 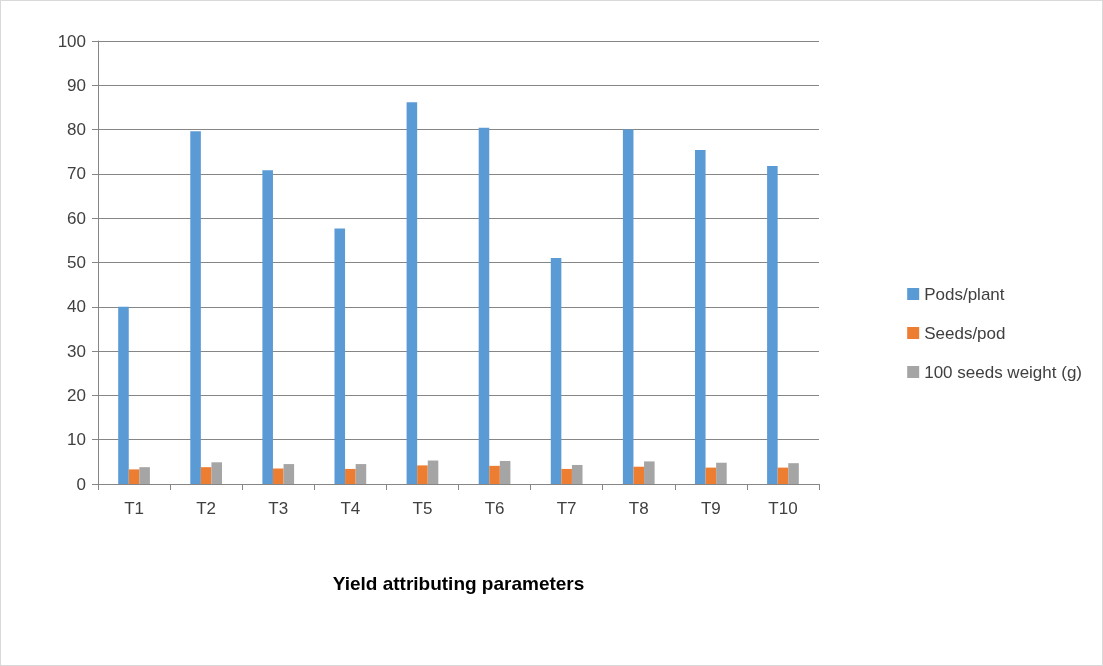 What do you see at coordinates (494, 508) in the screenshot?
I see `x-tick-label: T6` at bounding box center [494, 508].